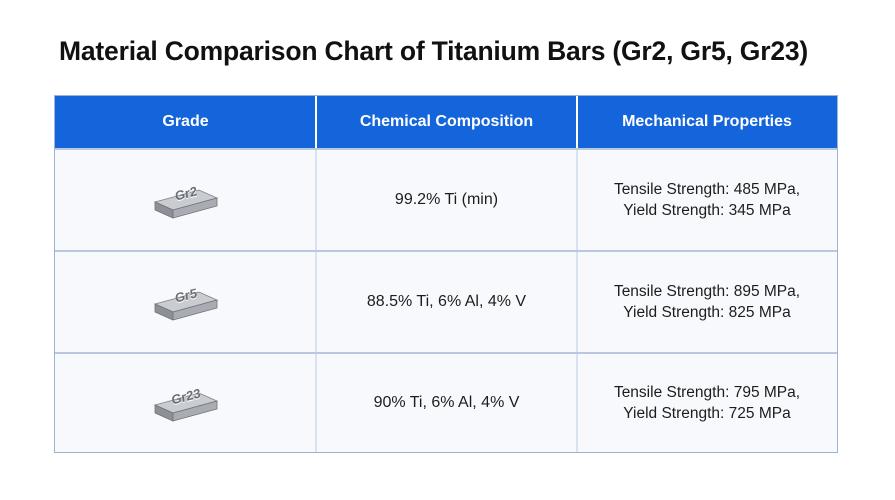 This screenshot has width=895, height=500. What do you see at coordinates (707, 392) in the screenshot?
I see `tensile-strength: Tensile Strength: 795 MPa,` at bounding box center [707, 392].